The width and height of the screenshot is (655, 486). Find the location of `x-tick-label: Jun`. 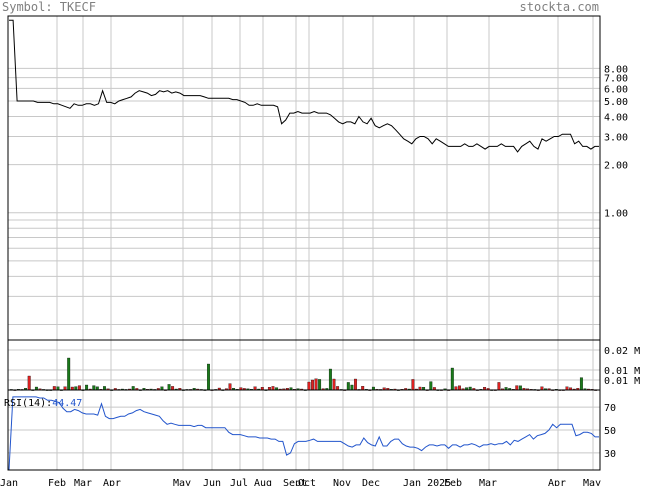

x-tick-label: Jun is located at coordinates (212, 482).